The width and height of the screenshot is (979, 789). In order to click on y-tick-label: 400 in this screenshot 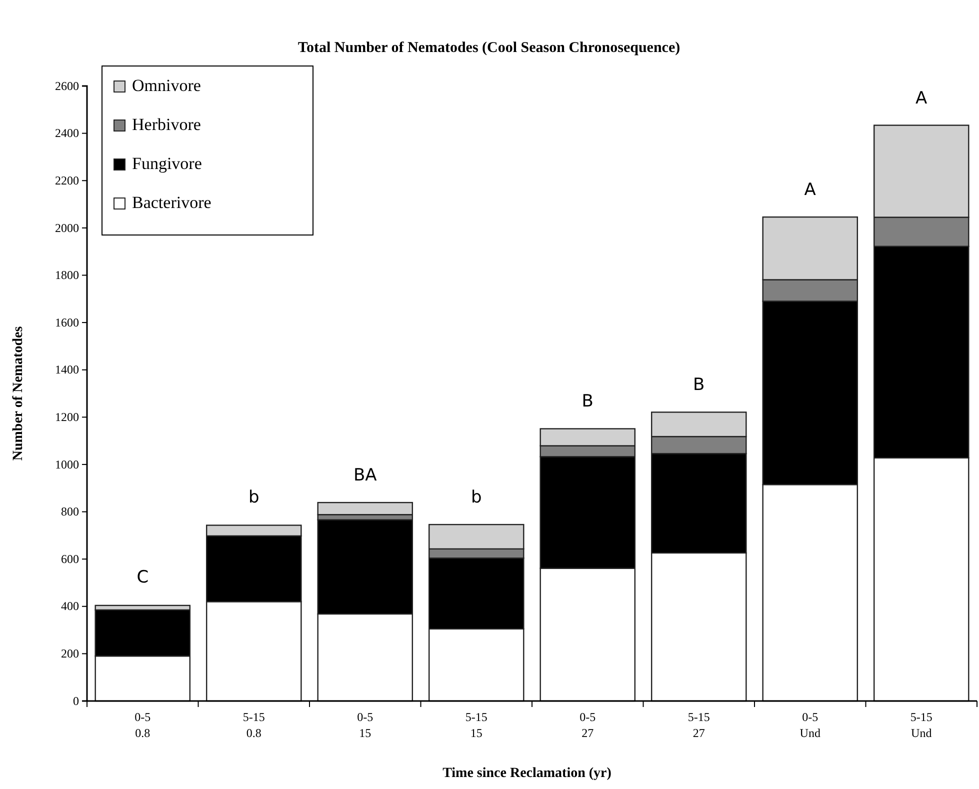, I will do `click(70, 606)`.